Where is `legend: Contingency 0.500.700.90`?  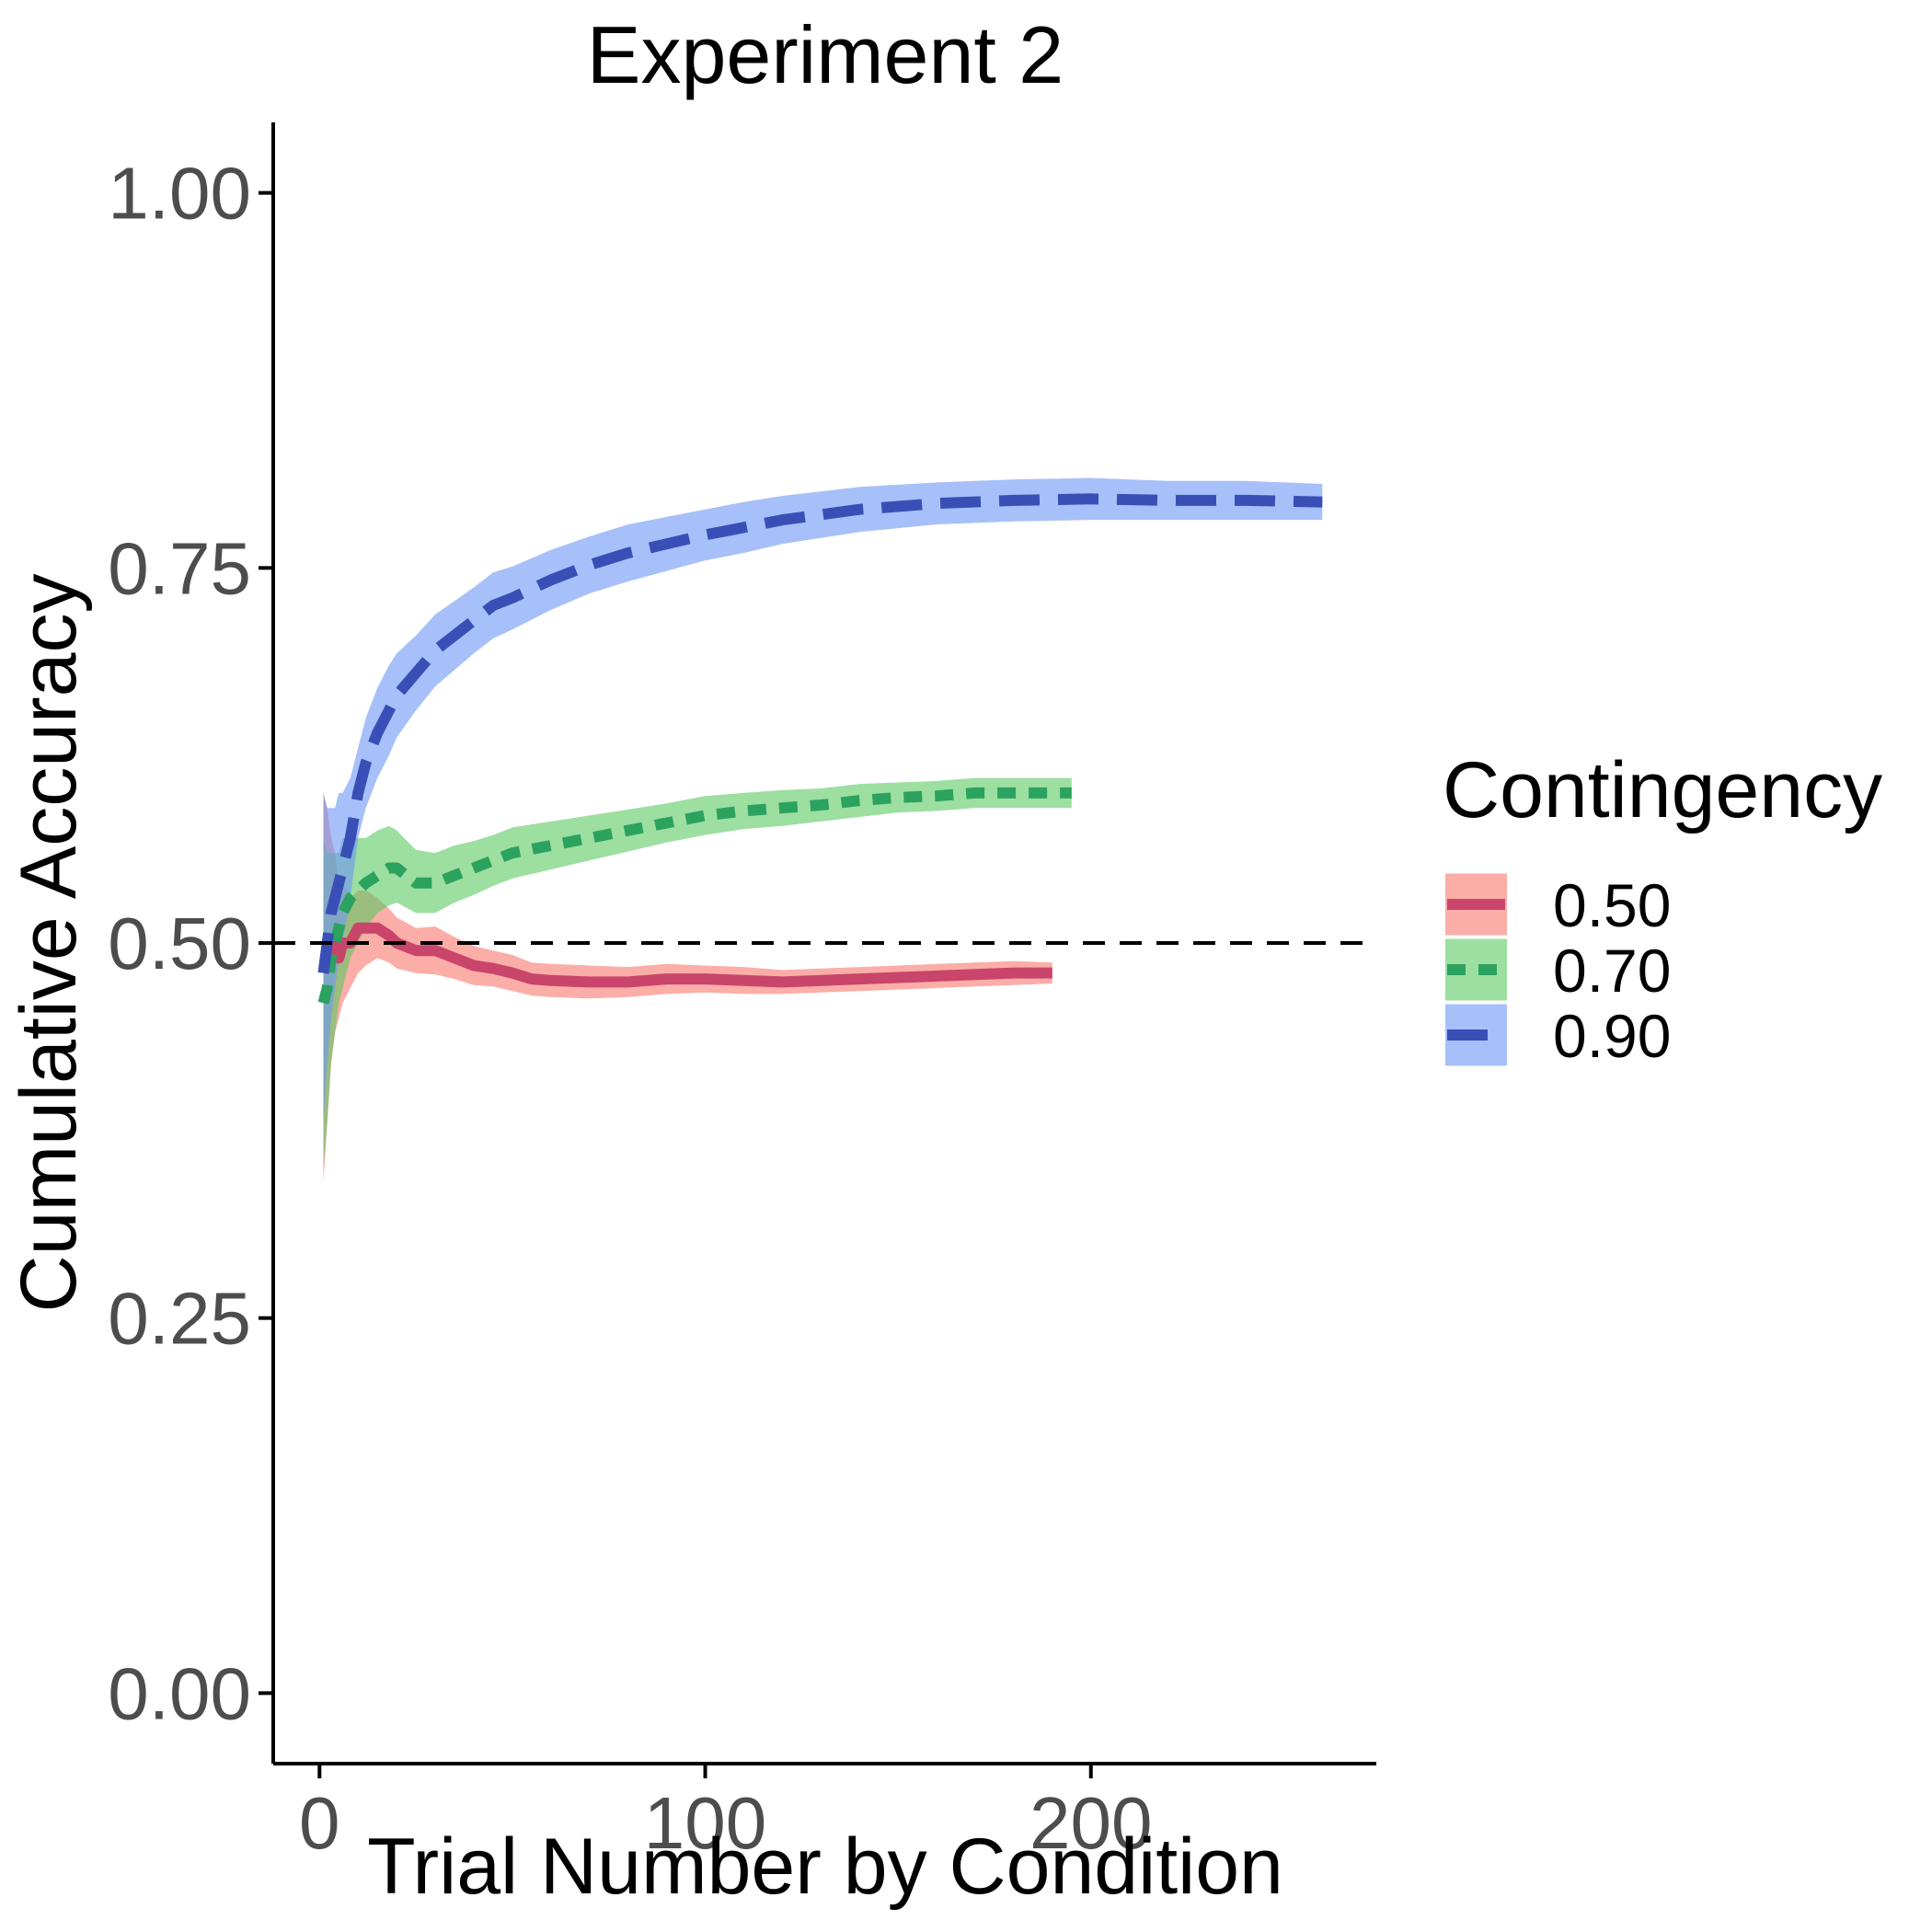 legend: Contingency 0.500.700.90 is located at coordinates (1662, 908).